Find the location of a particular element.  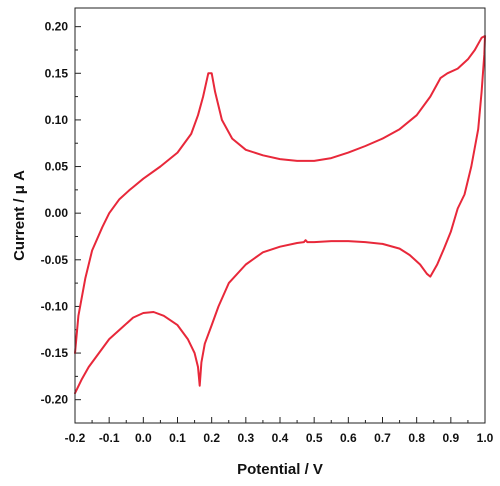

y-axis-ticks: -0.20 -0.15 -0.10 -0.05 0.00 0.05 0.10 0.15 0.20 is located at coordinates (61, 213).